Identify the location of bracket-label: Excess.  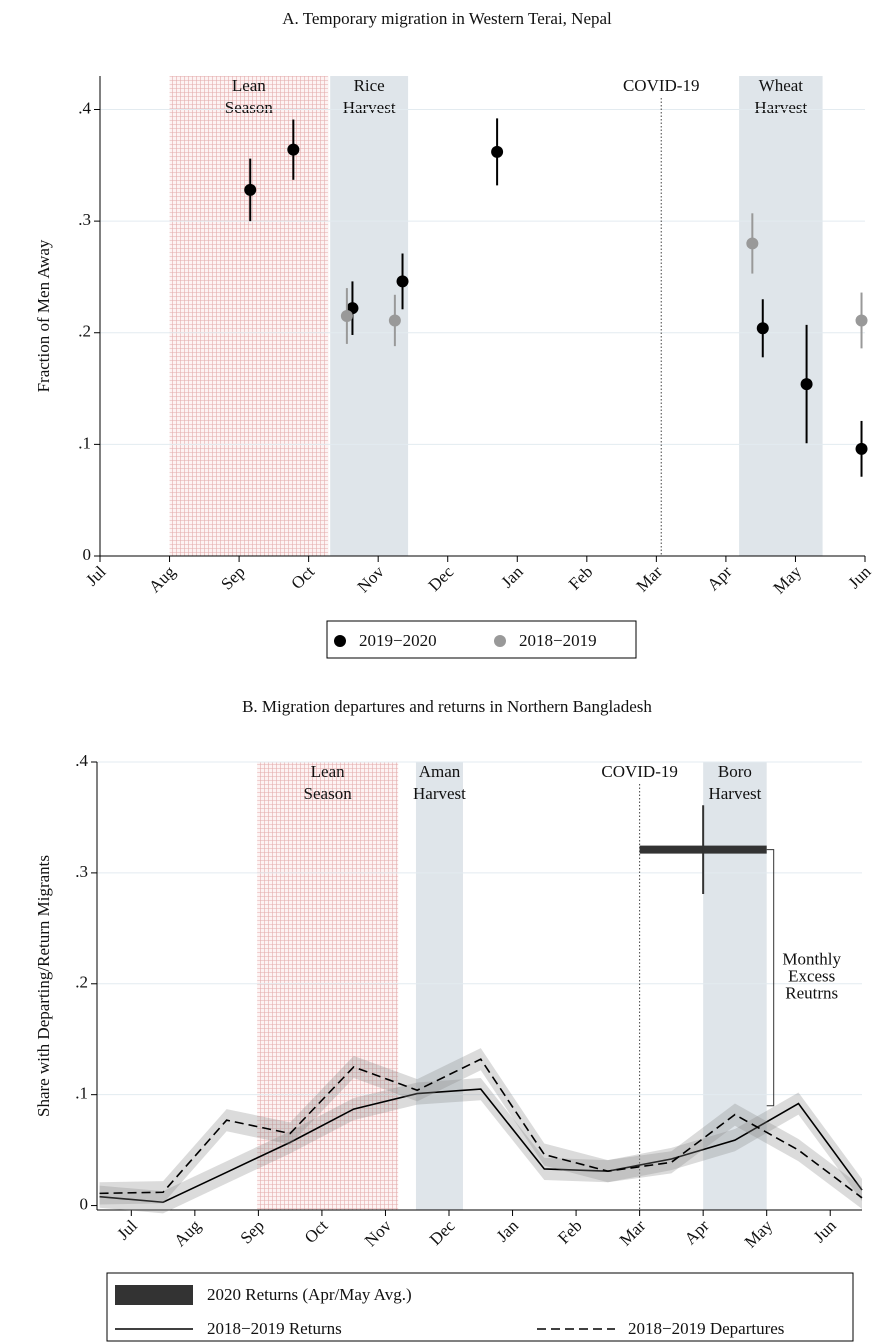
(811, 976).